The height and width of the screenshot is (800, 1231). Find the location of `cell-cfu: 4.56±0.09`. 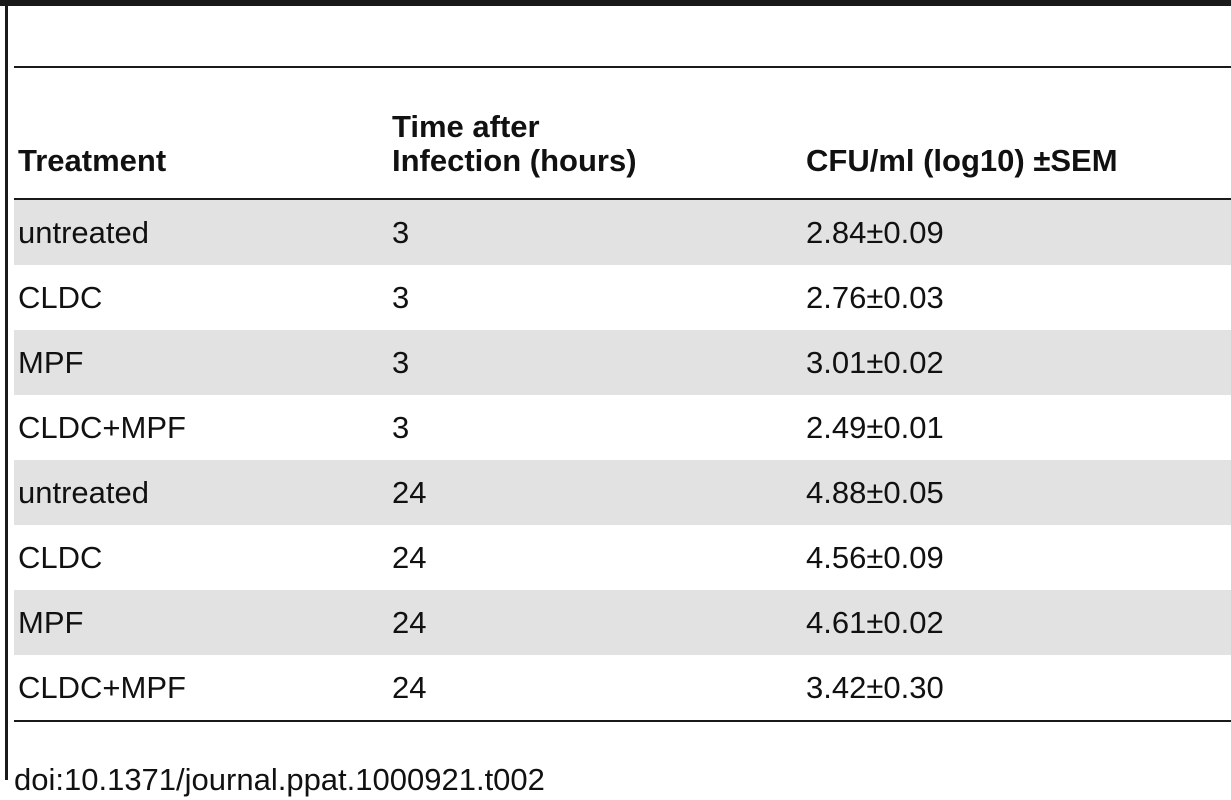

cell-cfu: 4.56±0.09 is located at coordinates (875, 557).